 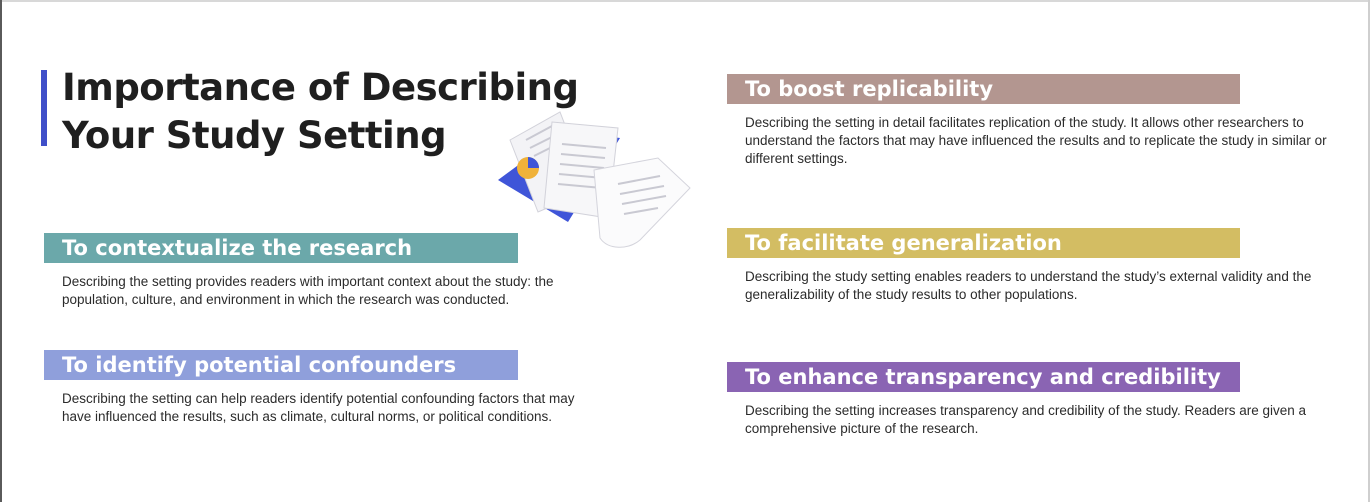 What do you see at coordinates (281, 248) in the screenshot?
I see `section-heading: To contextualize the research` at bounding box center [281, 248].